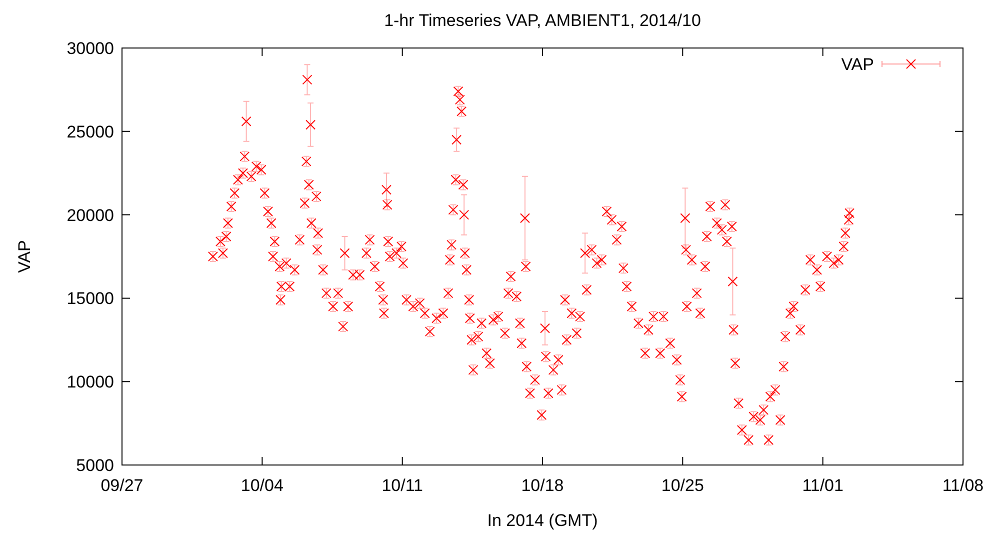 The height and width of the screenshot is (540, 998). What do you see at coordinates (542, 20) in the screenshot?
I see `chart-title: 1-hr Timeseries VAP, AMBIENT1, 2014/10` at bounding box center [542, 20].